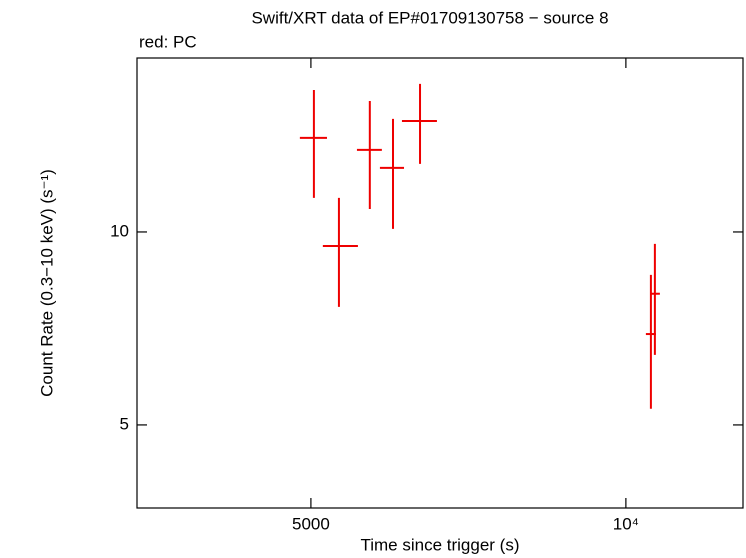  I want to click on x-tick-label: 10⁴, so click(626, 523).